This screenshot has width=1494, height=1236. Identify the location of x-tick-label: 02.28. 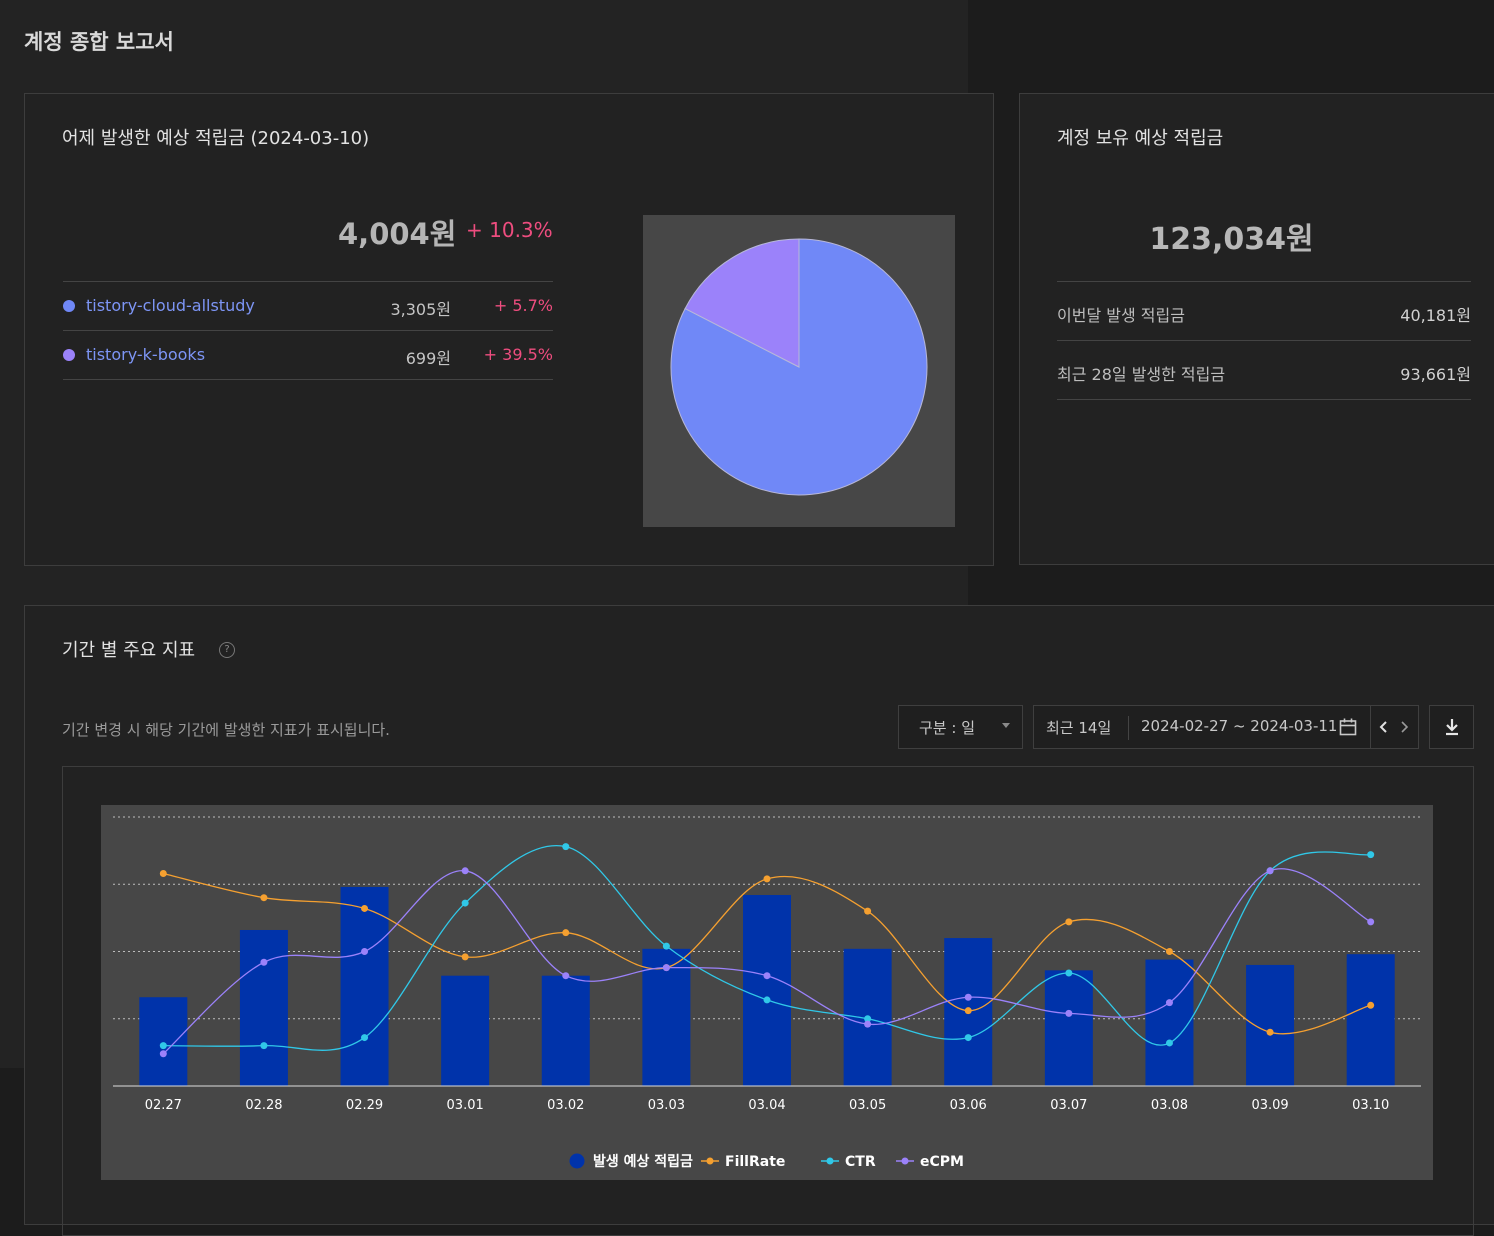
(263, 1105).